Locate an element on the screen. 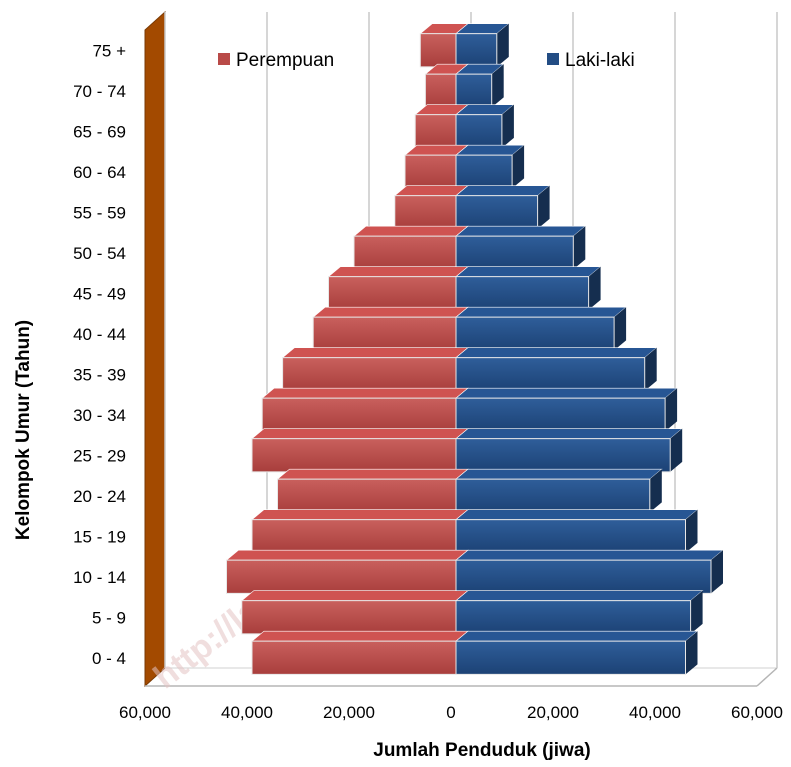 The image size is (791, 767). legend-item-perempuan: Perempuan is located at coordinates (276, 60).